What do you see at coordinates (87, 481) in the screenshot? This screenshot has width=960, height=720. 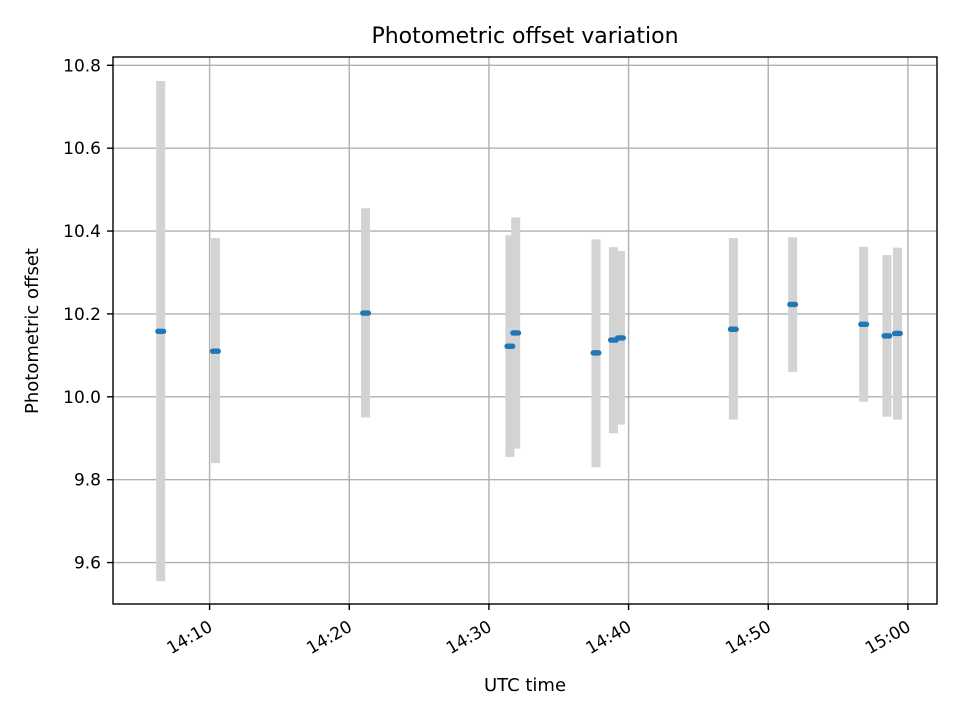 I see `y-tick-label: 9.8` at bounding box center [87, 481].